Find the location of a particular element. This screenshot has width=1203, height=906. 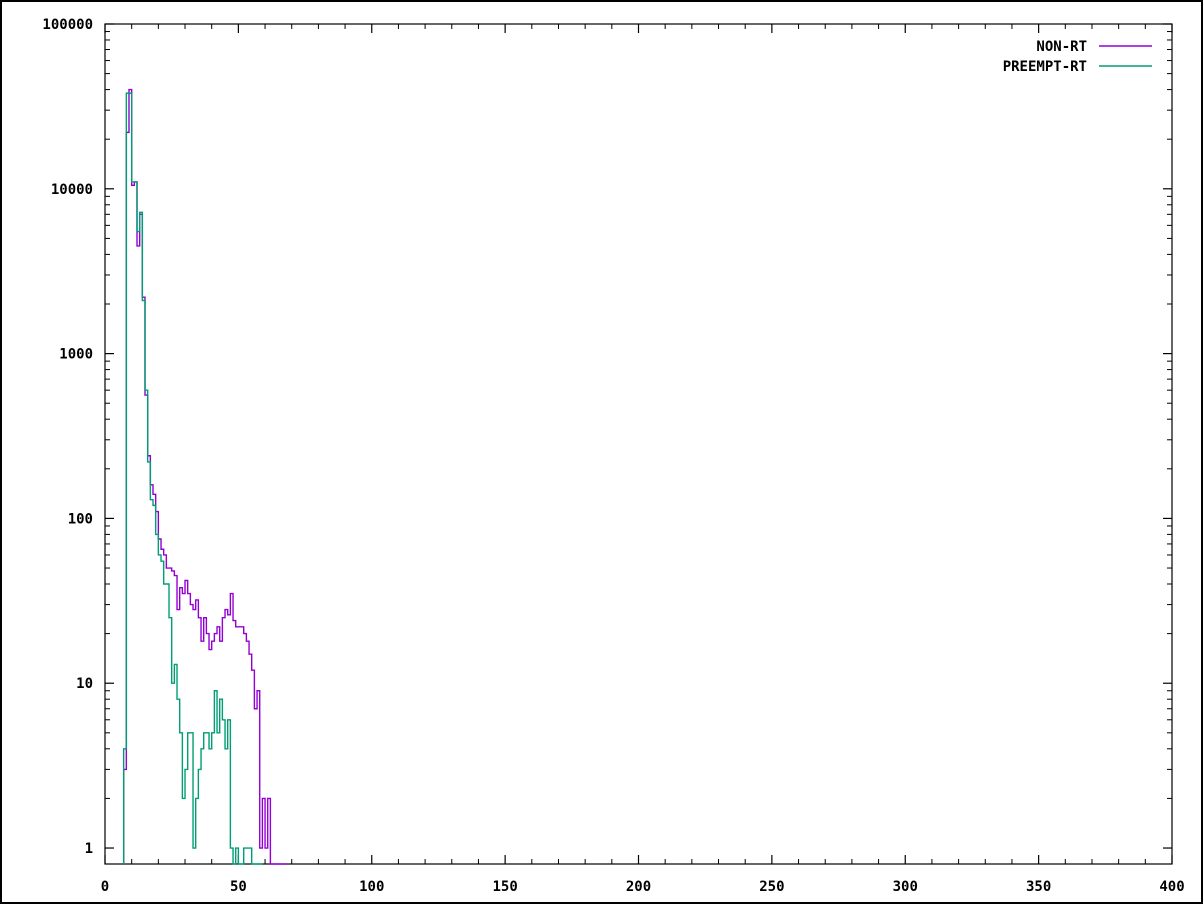

series-line-non-rt is located at coordinates (204, 476).